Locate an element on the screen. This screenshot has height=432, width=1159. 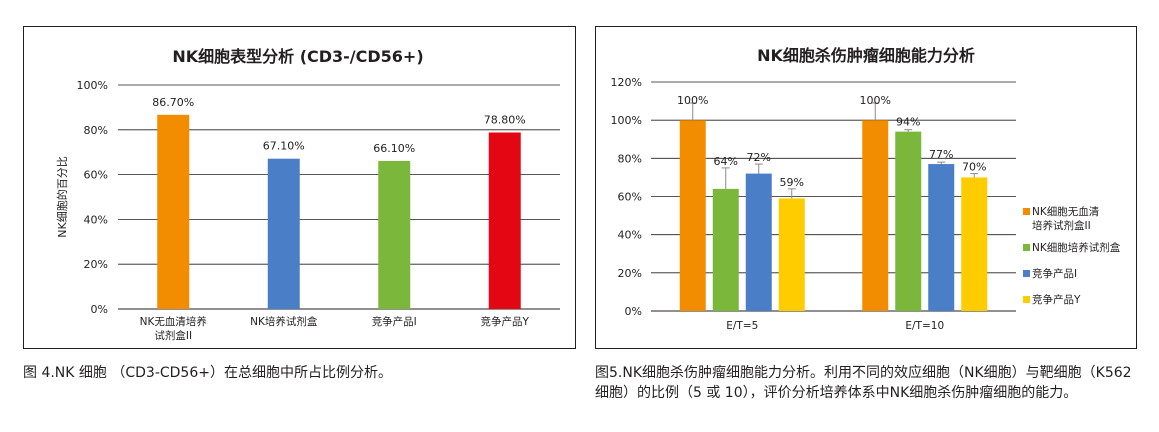
x-tick-label: NK培养试剂盒 is located at coordinates (284, 321).